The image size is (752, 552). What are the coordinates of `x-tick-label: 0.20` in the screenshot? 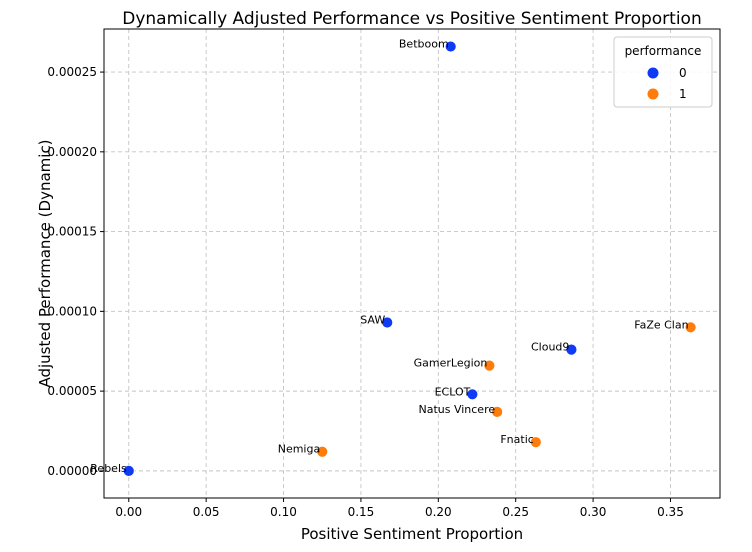 It's located at (438, 512).